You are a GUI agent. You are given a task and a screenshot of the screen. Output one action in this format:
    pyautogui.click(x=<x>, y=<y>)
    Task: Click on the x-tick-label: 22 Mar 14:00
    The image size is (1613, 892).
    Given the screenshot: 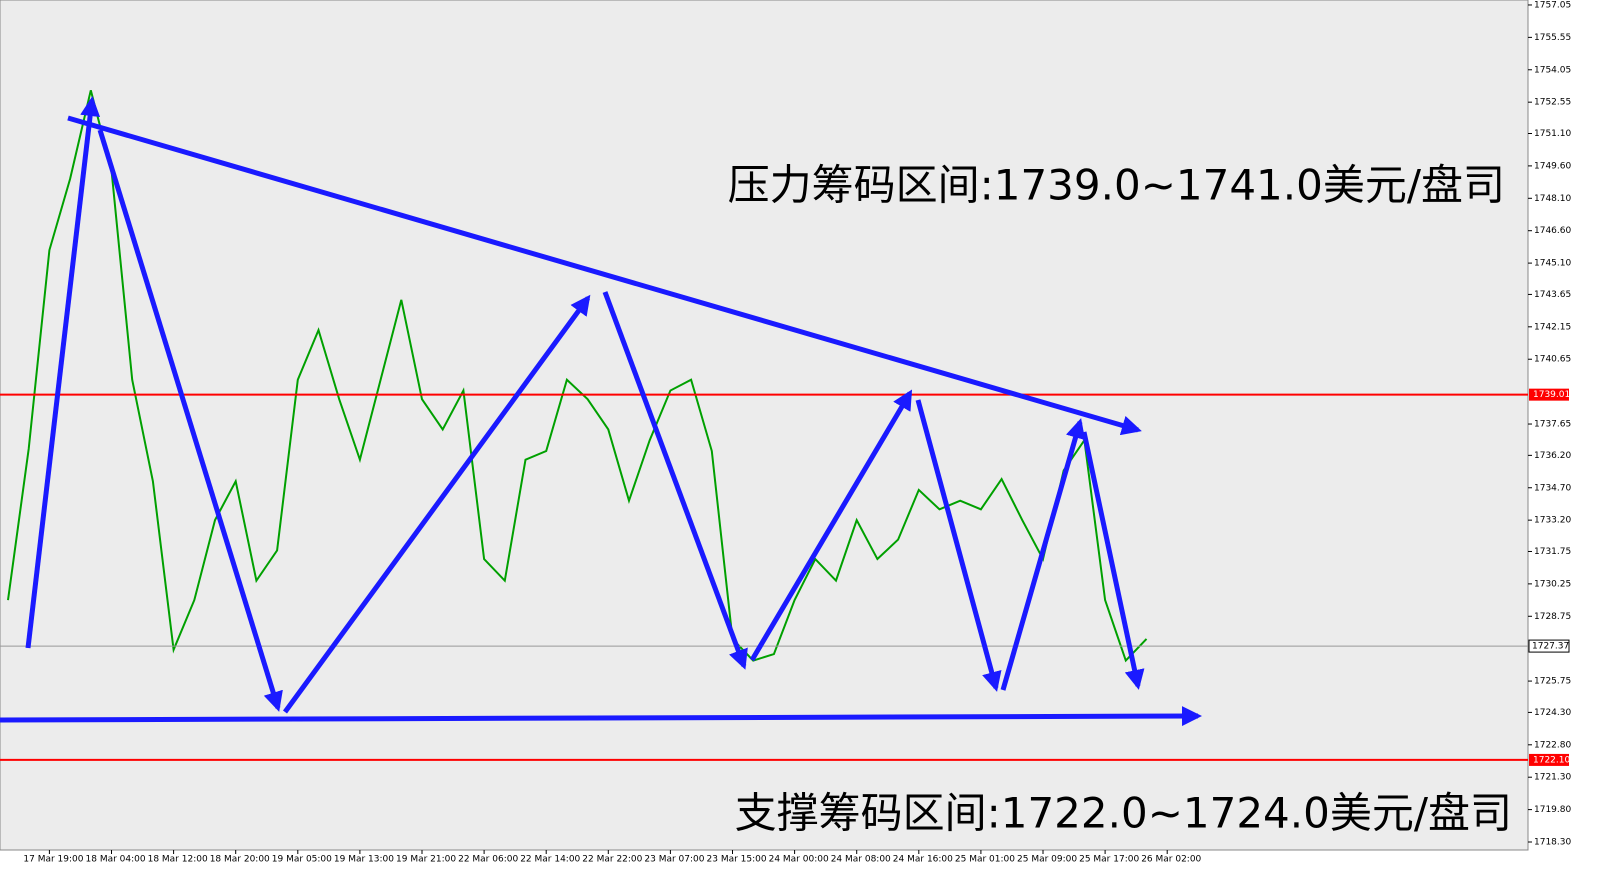 What is the action you would take?
    pyautogui.click(x=550, y=860)
    